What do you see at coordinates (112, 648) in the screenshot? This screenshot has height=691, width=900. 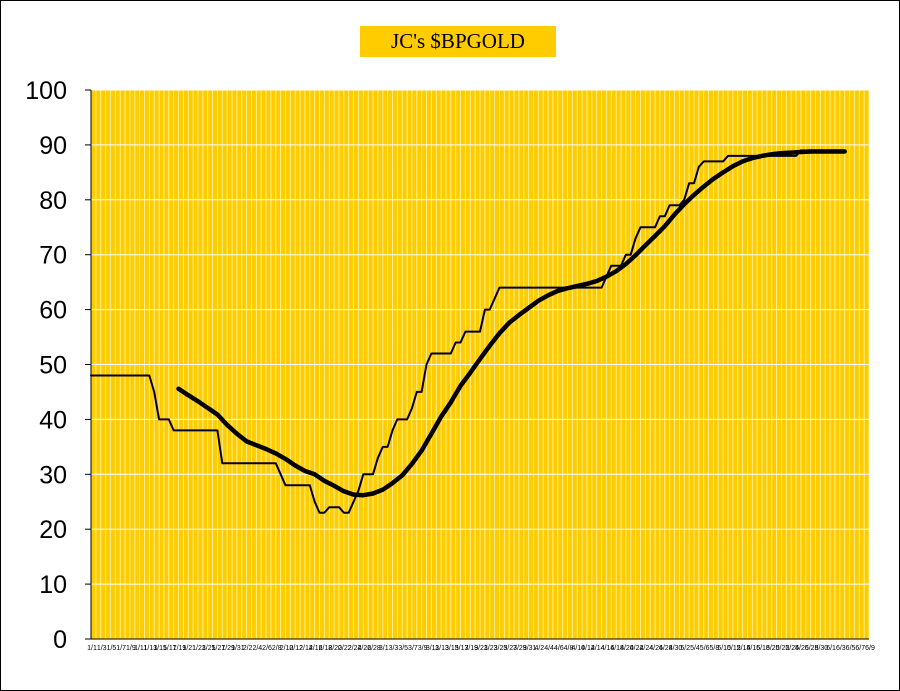 I see `x-tick-label: 1/5` at bounding box center [112, 648].